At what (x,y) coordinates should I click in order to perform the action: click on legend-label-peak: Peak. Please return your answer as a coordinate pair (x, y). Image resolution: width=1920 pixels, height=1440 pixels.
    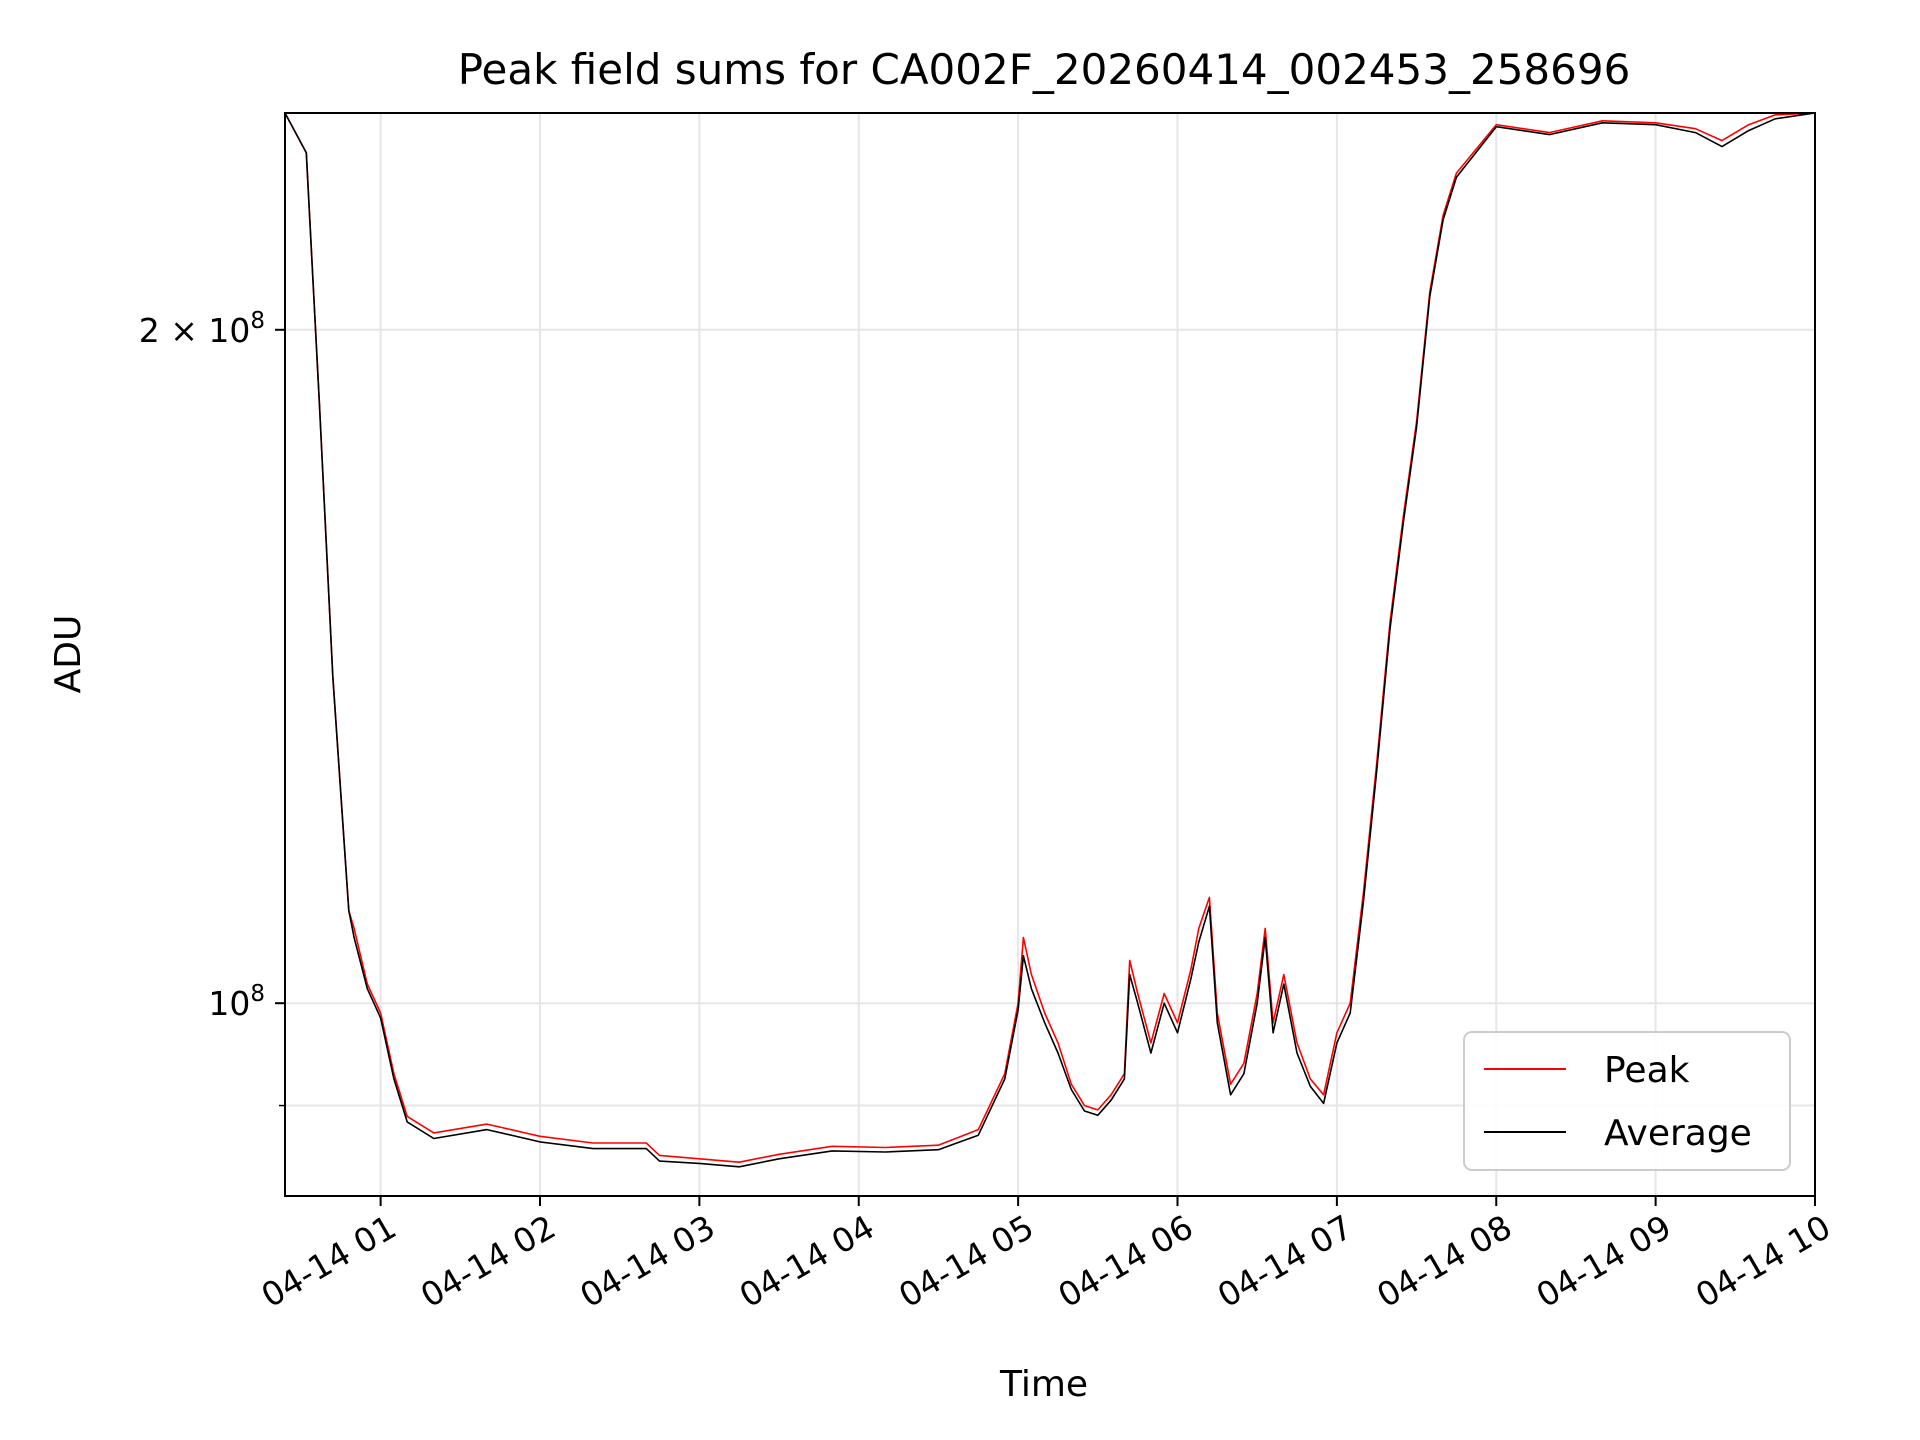
    Looking at the image, I should click on (1647, 1070).